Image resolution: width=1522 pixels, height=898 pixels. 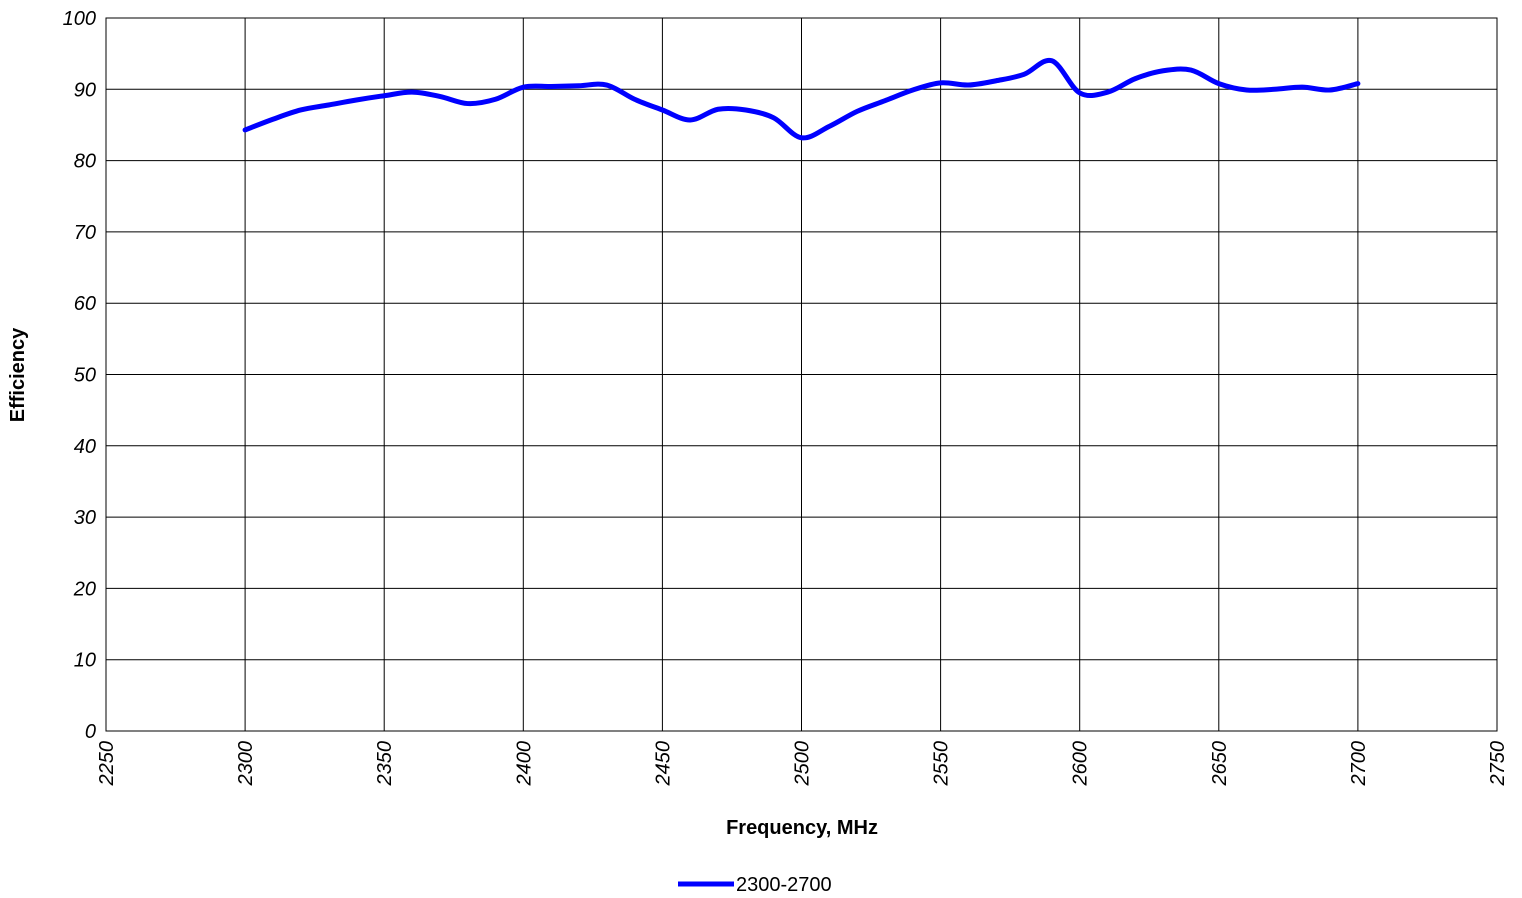 I want to click on y-tick-label: 90, so click(x=85, y=90).